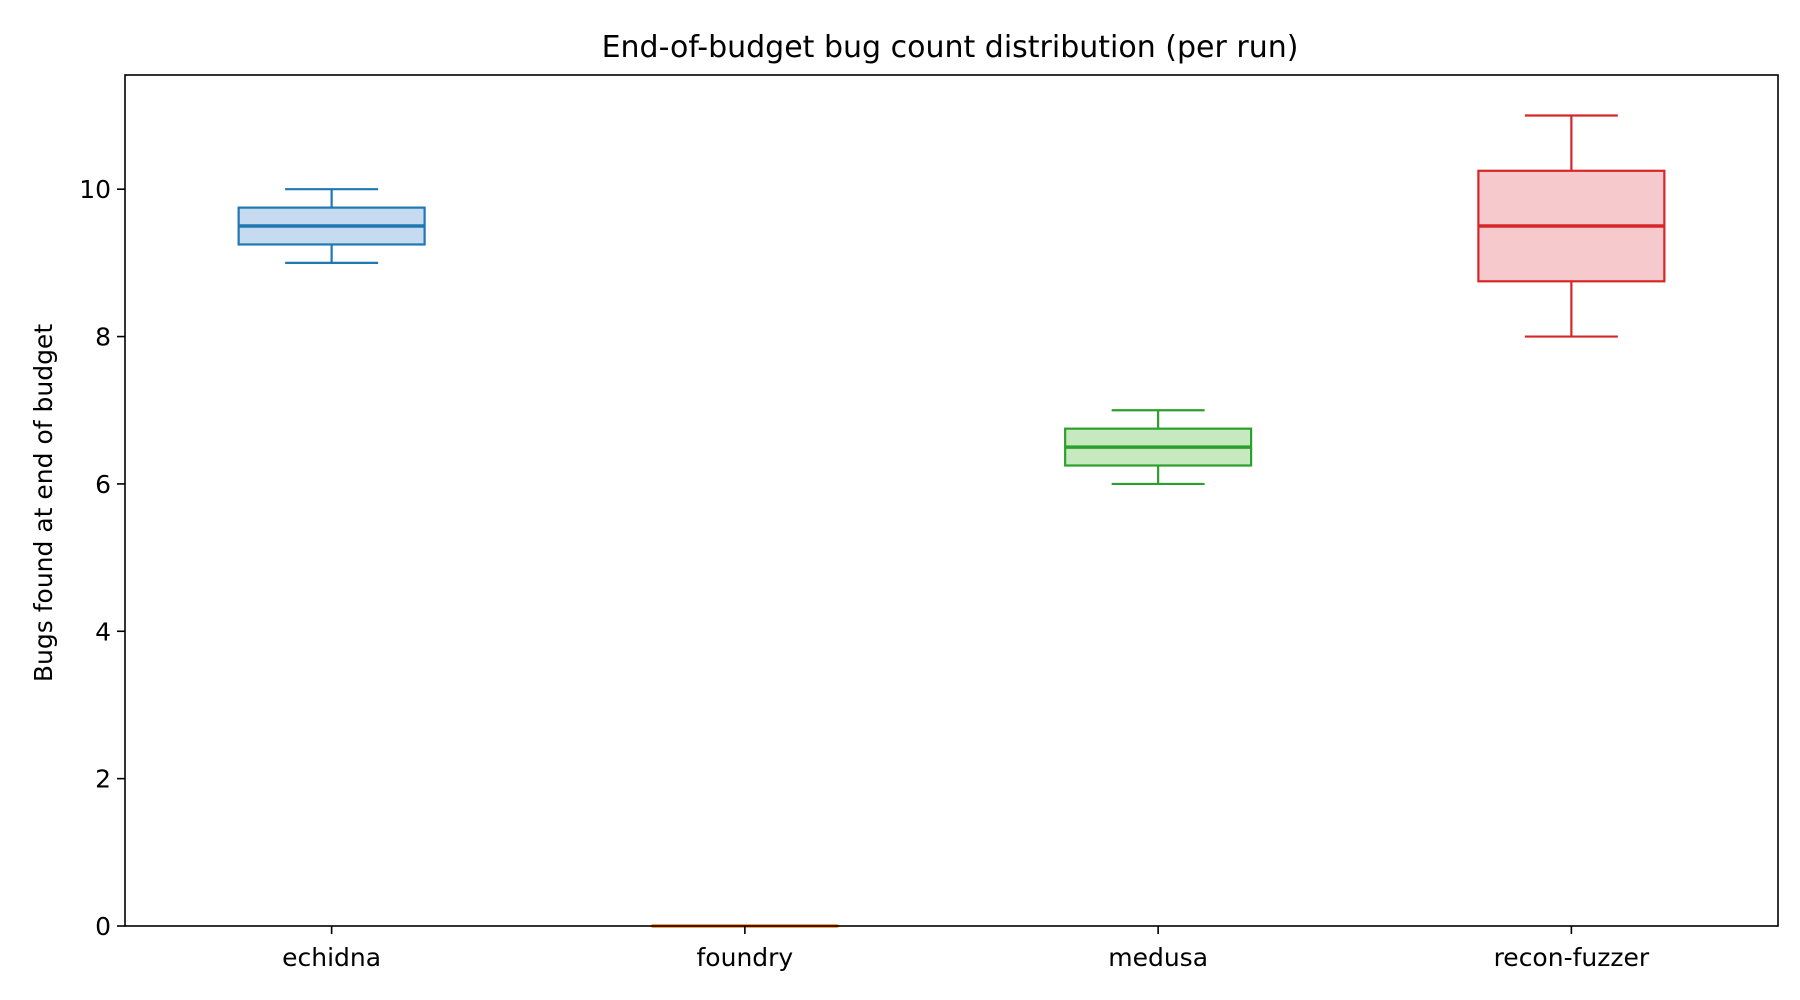 This screenshot has height=1000, width=1800. I want to click on y-tick-label-2: 2, so click(103, 779).